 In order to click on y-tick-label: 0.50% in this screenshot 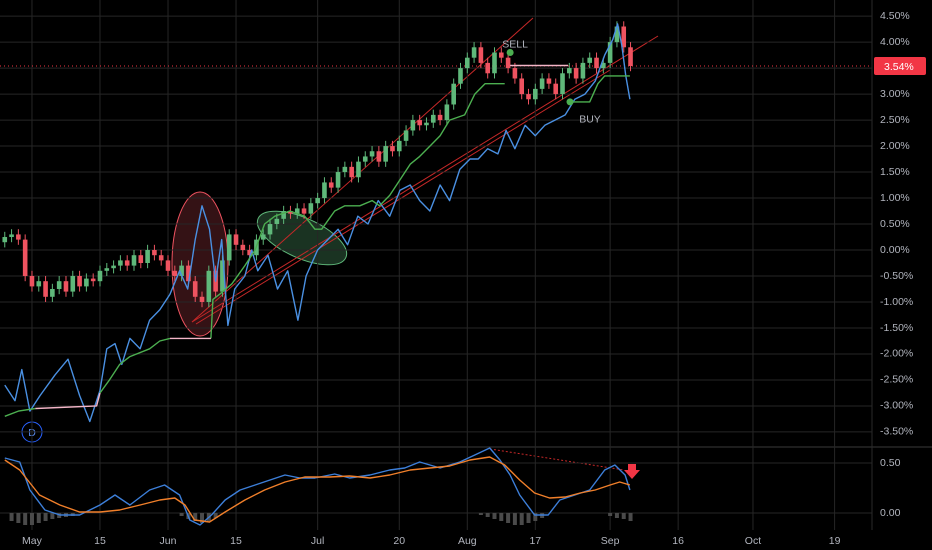, I will do `click(895, 224)`.